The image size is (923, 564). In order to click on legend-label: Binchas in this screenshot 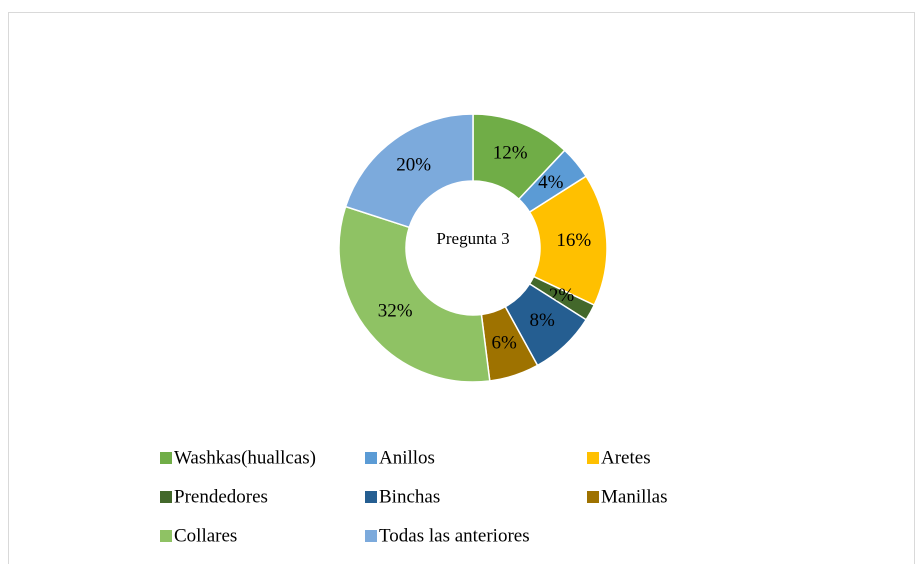, I will do `click(409, 496)`.